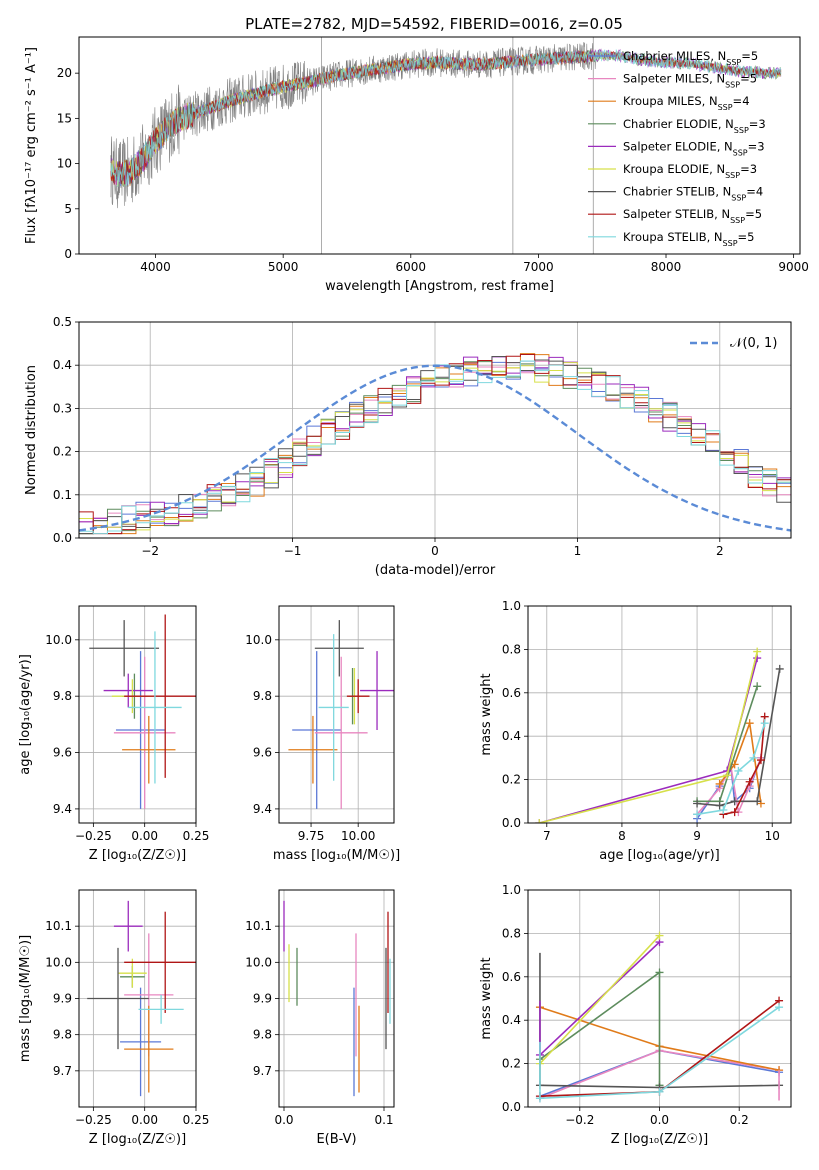  What do you see at coordinates (579, 1120) in the screenshot?
I see `x-tick-label: −0.2` at bounding box center [579, 1120].